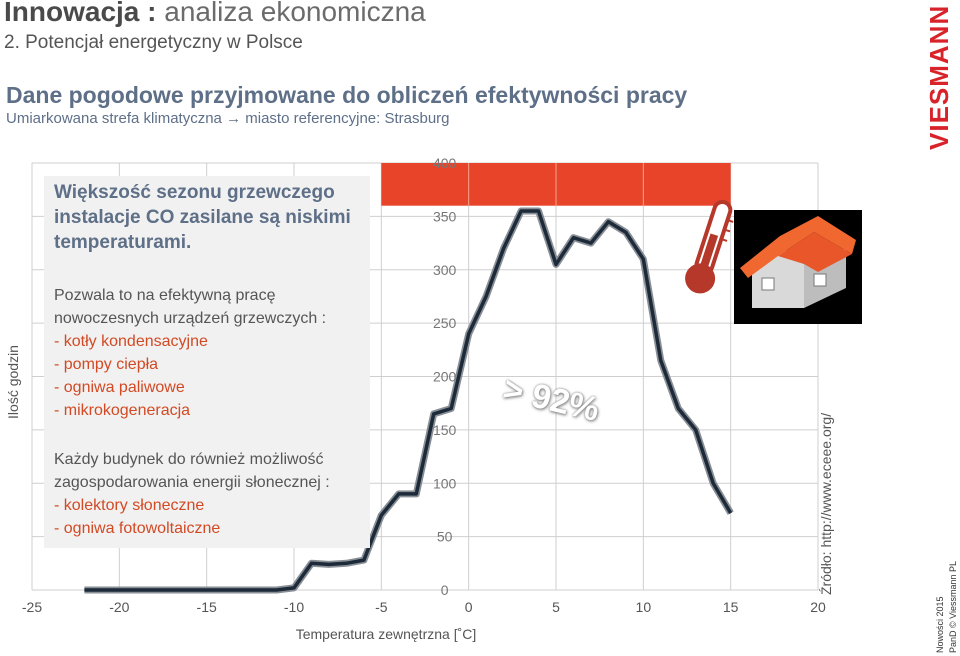 Image resolution: width=960 pixels, height=656 pixels. Describe the element at coordinates (445, 216) in the screenshot. I see `y-tick-label: 350` at that location.